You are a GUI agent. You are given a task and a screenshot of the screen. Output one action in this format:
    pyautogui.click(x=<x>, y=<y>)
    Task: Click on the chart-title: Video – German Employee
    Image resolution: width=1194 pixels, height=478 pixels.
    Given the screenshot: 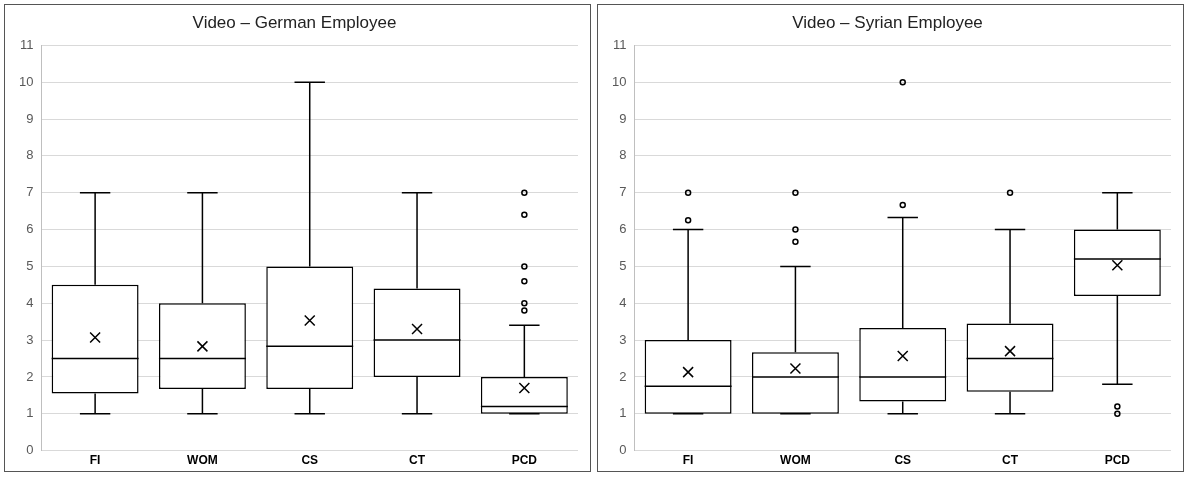 What is the action you would take?
    pyautogui.click(x=294, y=22)
    